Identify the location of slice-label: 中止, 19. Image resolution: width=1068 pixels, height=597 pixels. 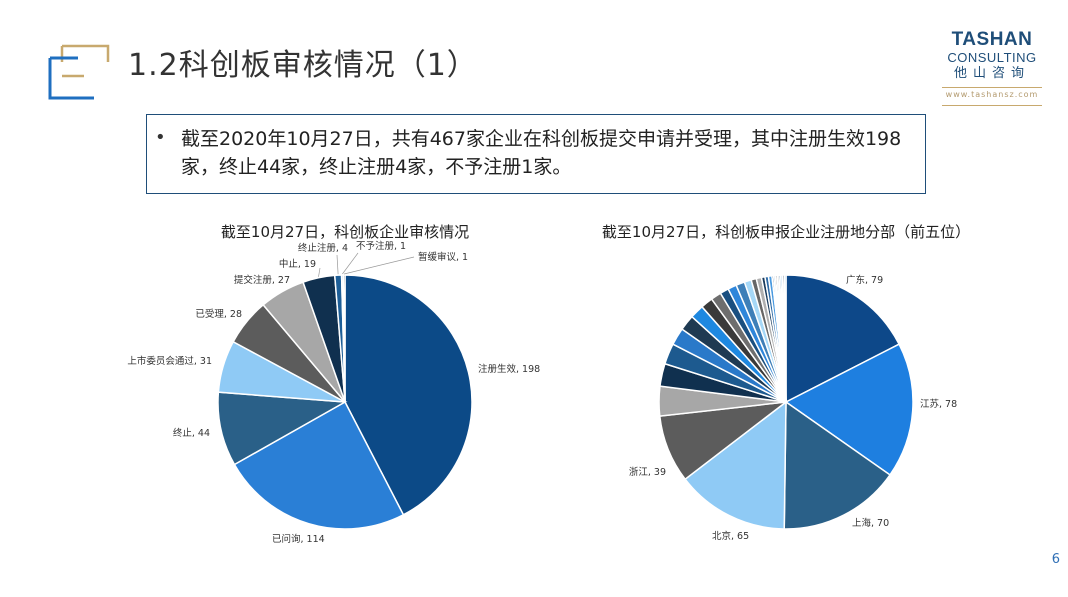
(297, 264).